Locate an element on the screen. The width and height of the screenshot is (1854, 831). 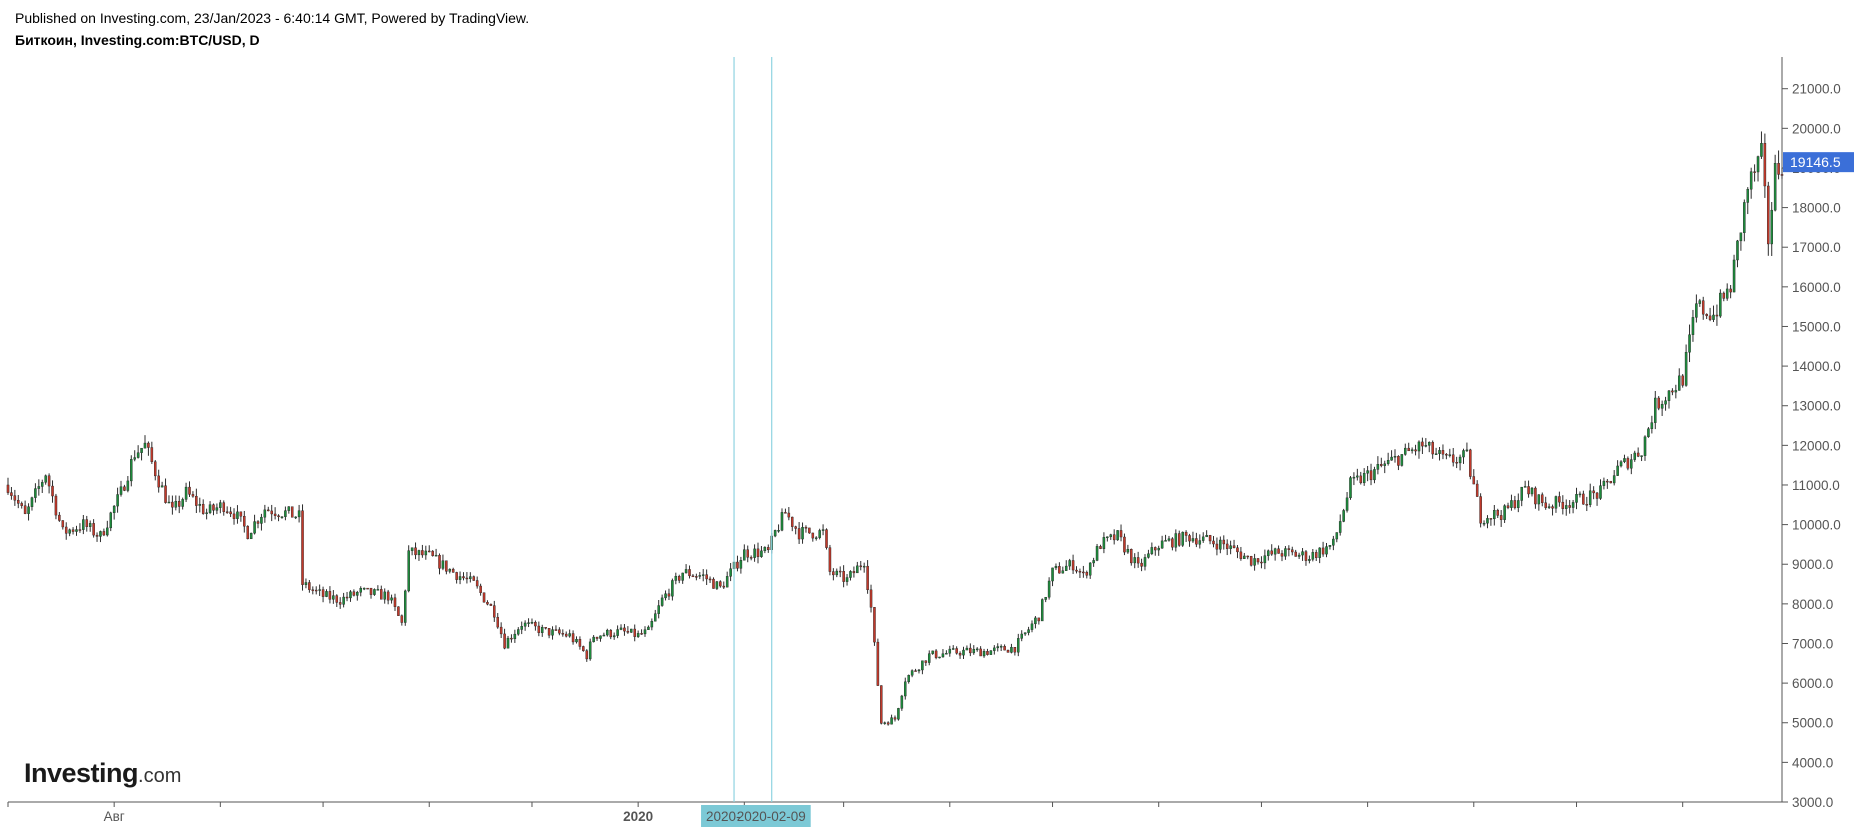
chart-symbol-title: Биткоин, Investing.com:BTC/USD, D is located at coordinates (137, 40).